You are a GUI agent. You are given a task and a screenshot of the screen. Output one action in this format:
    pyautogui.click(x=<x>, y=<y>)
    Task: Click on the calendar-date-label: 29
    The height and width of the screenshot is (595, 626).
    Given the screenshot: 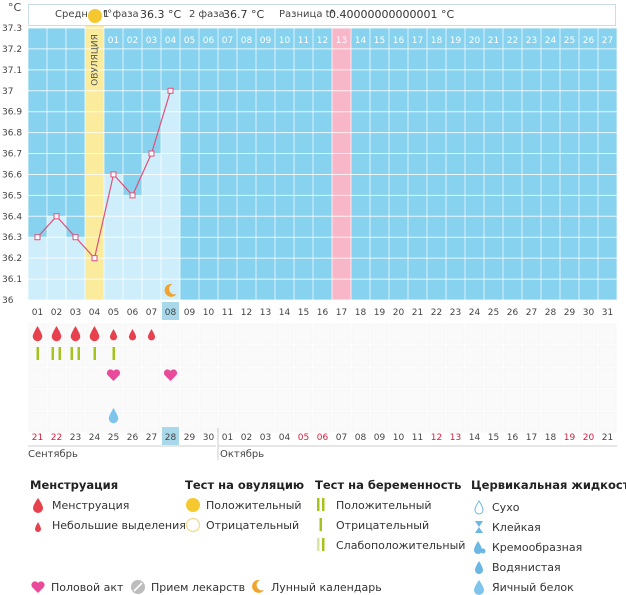 What is the action you would take?
    pyautogui.click(x=190, y=438)
    